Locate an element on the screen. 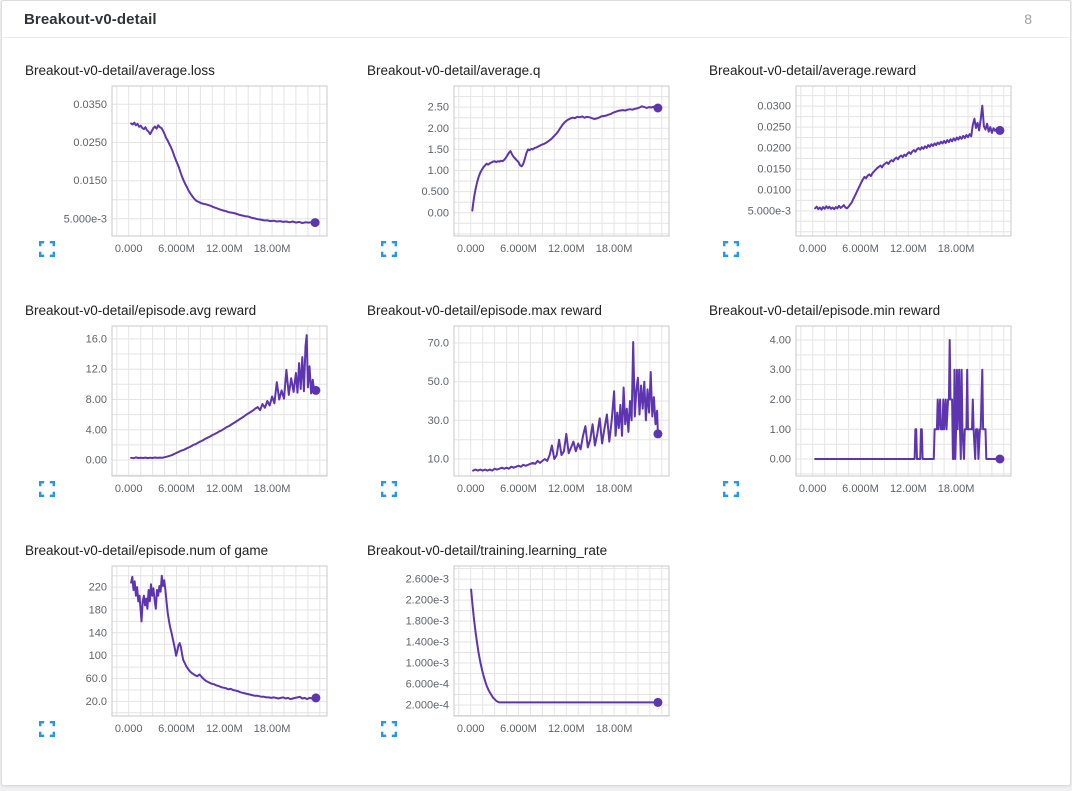 This screenshot has width=1072, height=791. y-axis-tick-label: 60.0 is located at coordinates (96, 679).